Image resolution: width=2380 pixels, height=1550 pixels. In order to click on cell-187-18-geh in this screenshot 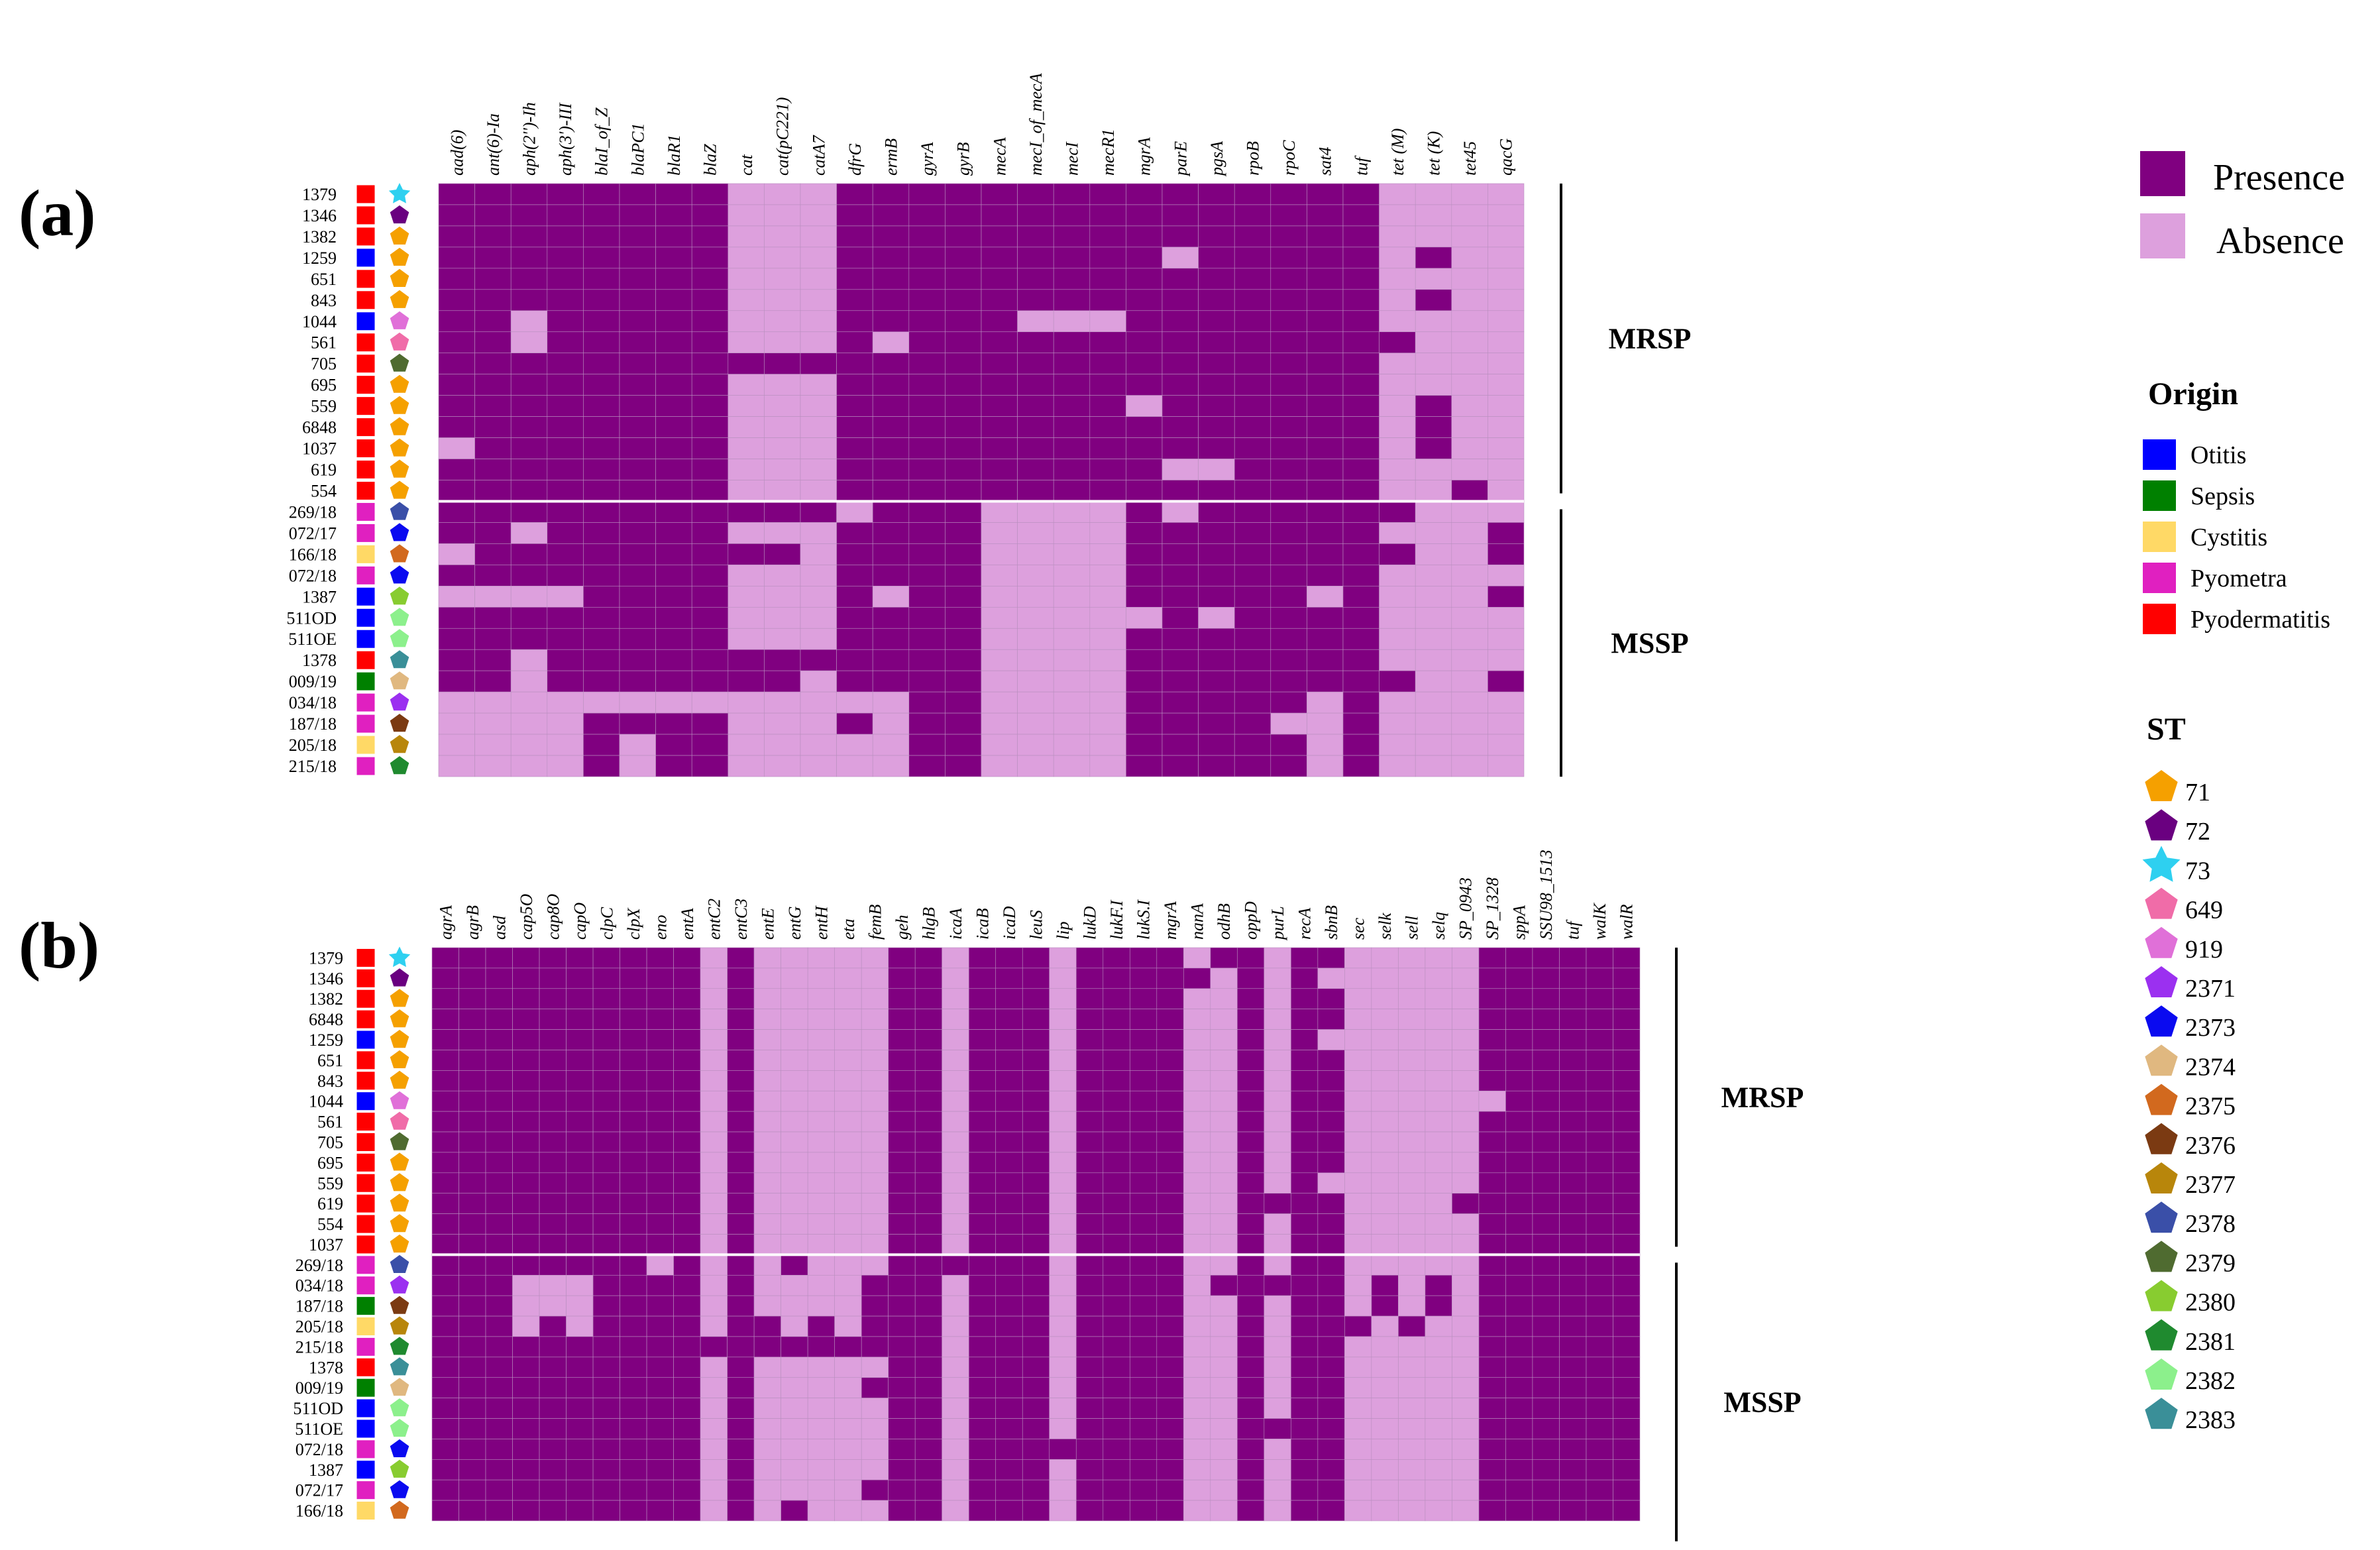, I will do `click(902, 1306)`.